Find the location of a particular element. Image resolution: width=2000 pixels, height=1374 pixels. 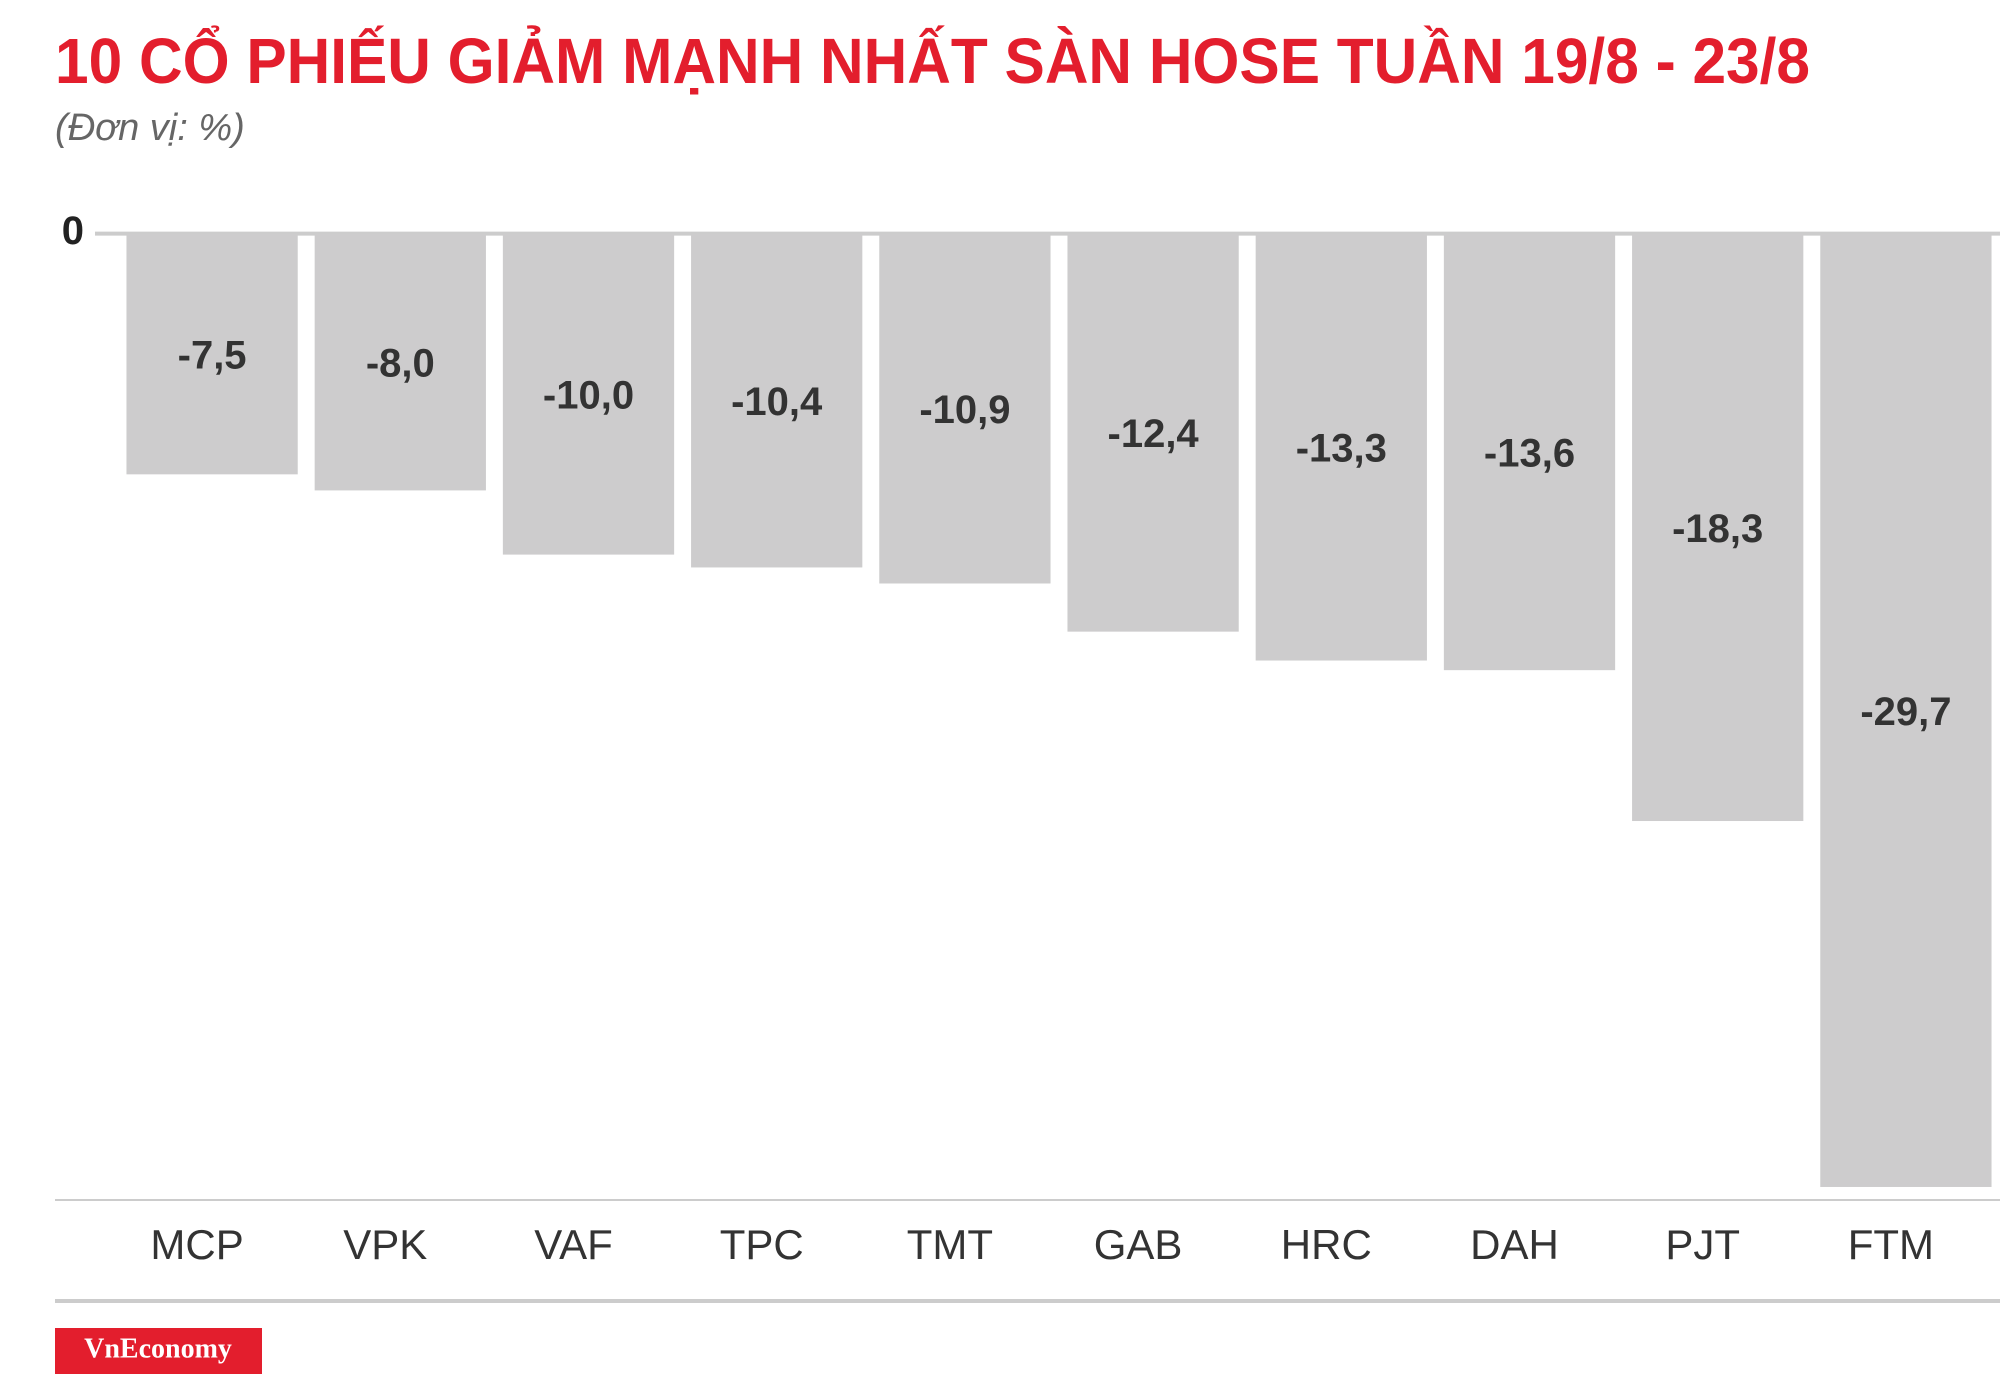

x-tick-label: PJT is located at coordinates (1702, 1244).